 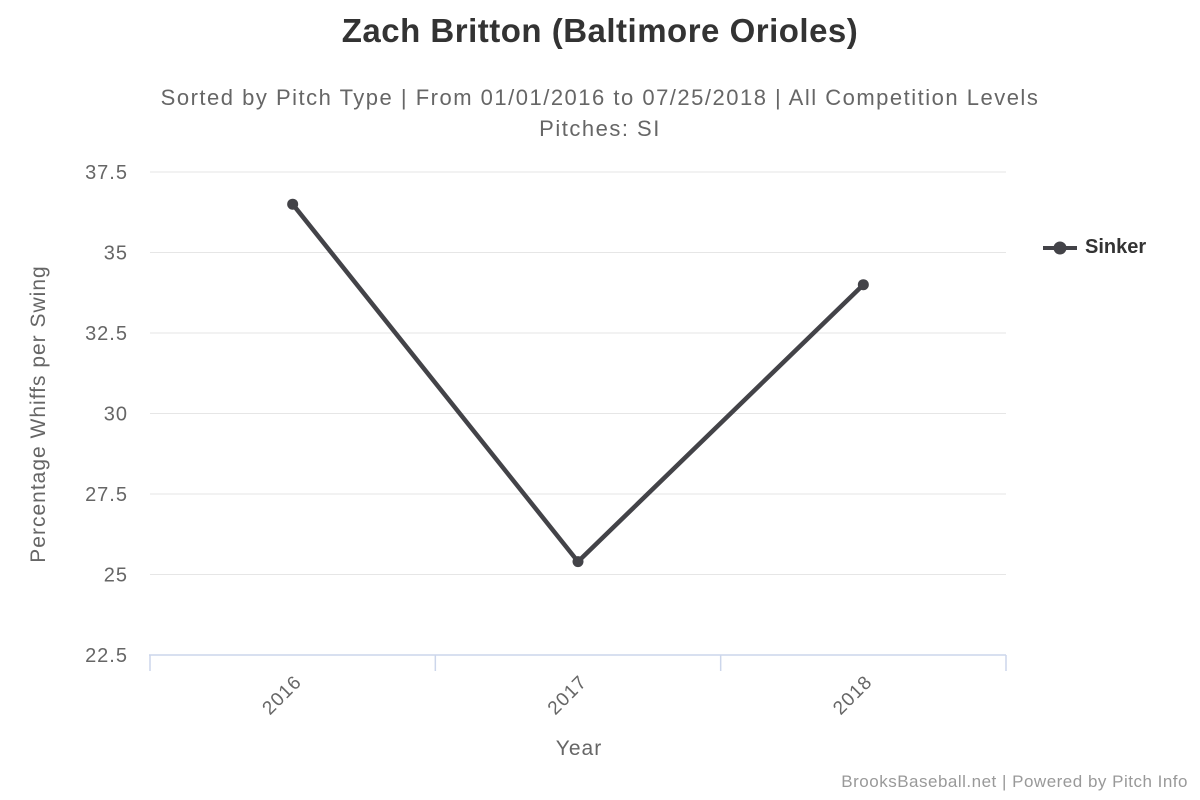 I want to click on y-tick-label: 30, so click(x=116, y=415).